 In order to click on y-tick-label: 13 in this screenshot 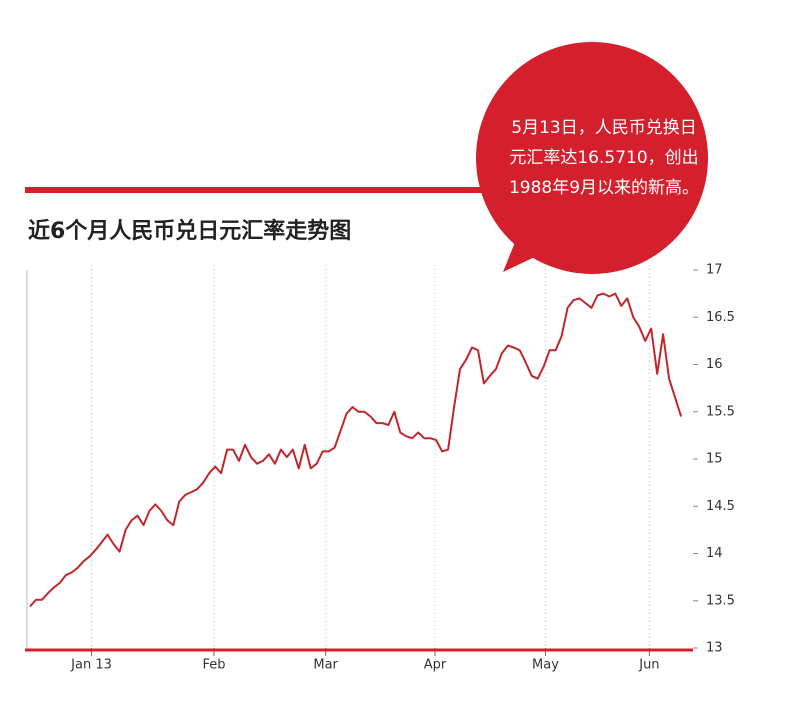, I will do `click(714, 648)`.